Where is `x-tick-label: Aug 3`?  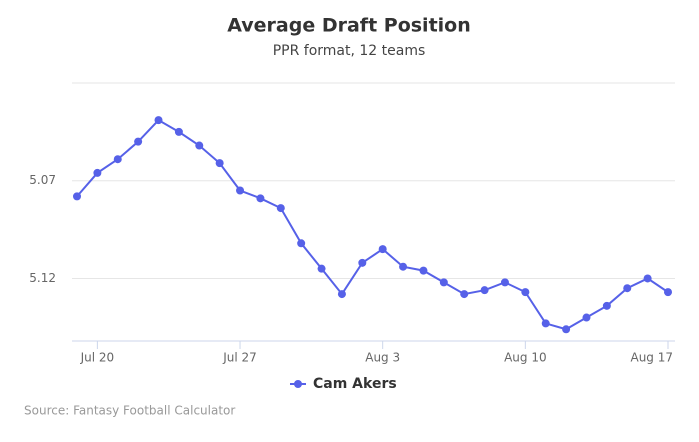 x-tick-label: Aug 3 is located at coordinates (382, 358).